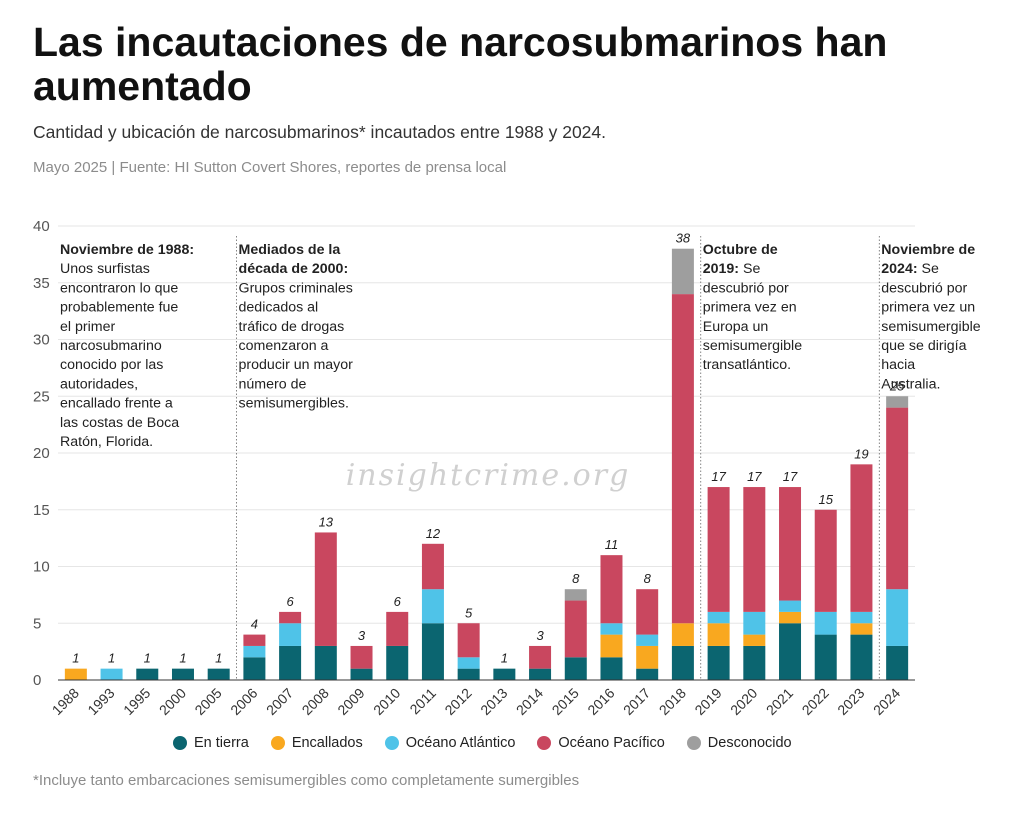 The width and height of the screenshot is (1024, 819). I want to click on x-tick-label: 2024, so click(886, 701).